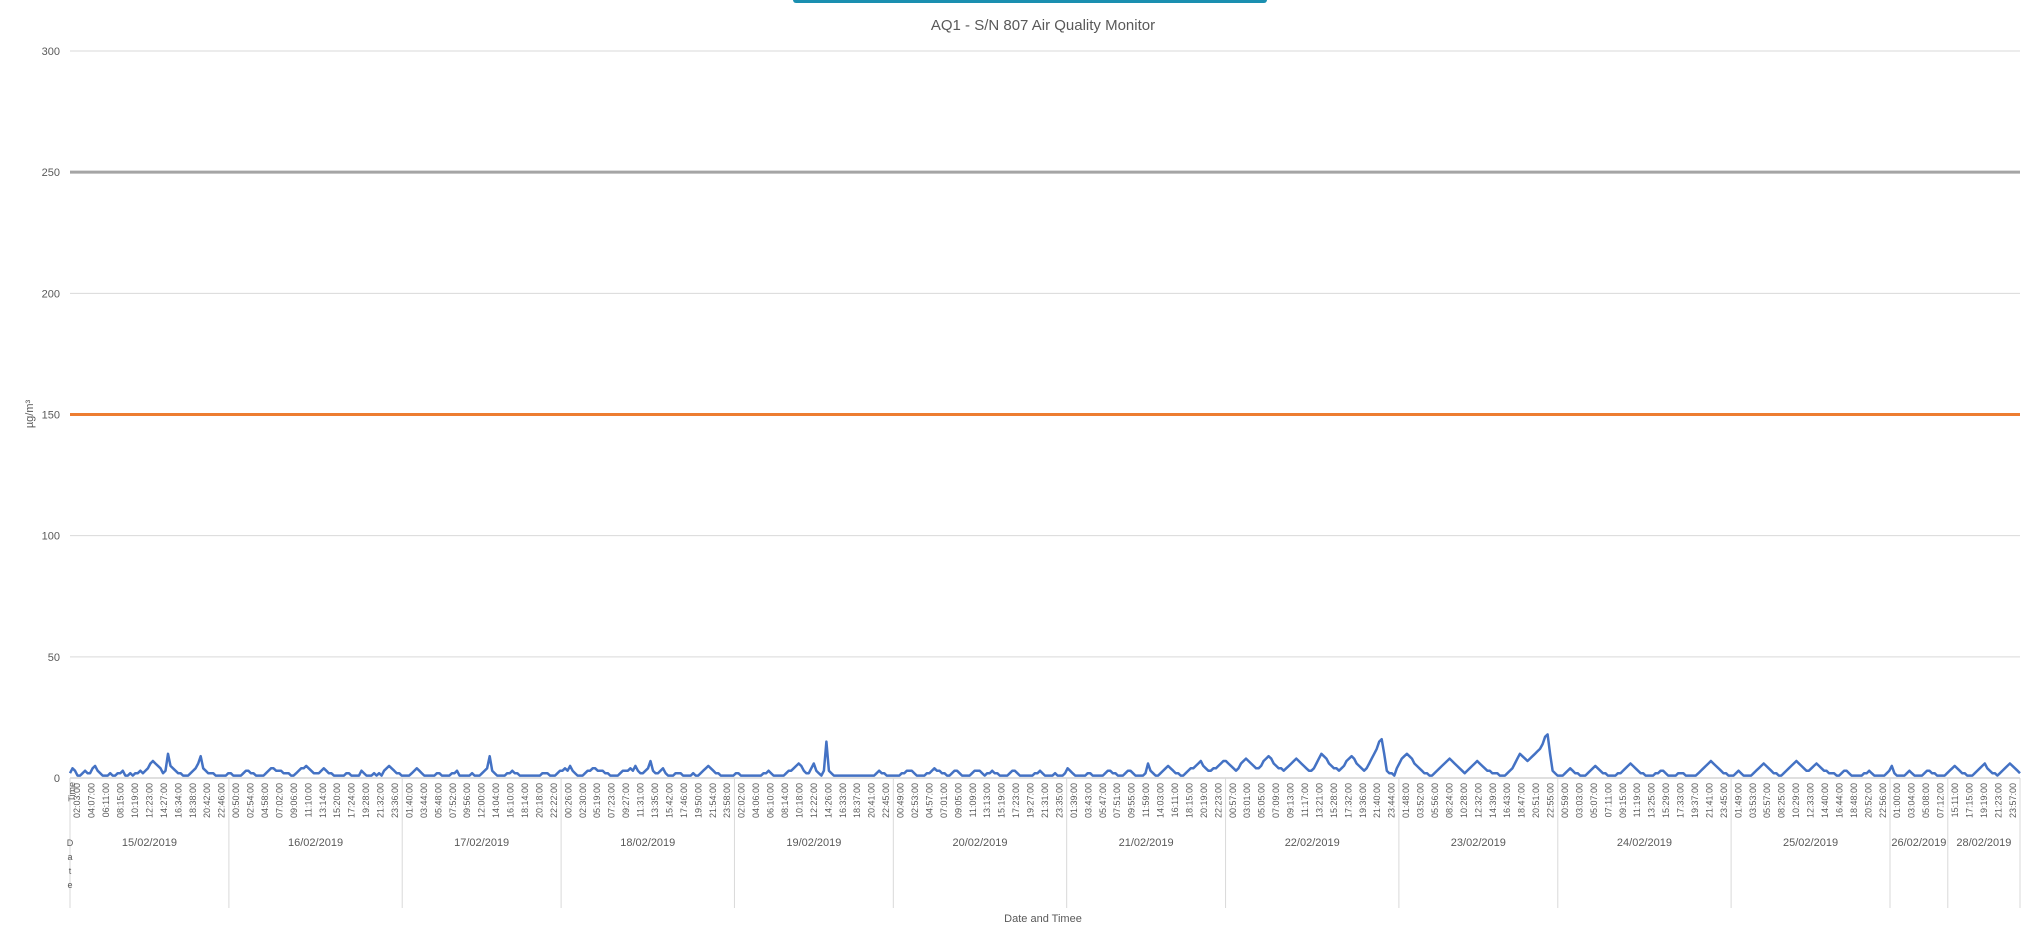 This screenshot has width=2043, height=941. What do you see at coordinates (1030, 1) in the screenshot?
I see `chart-frame-tab` at bounding box center [1030, 1].